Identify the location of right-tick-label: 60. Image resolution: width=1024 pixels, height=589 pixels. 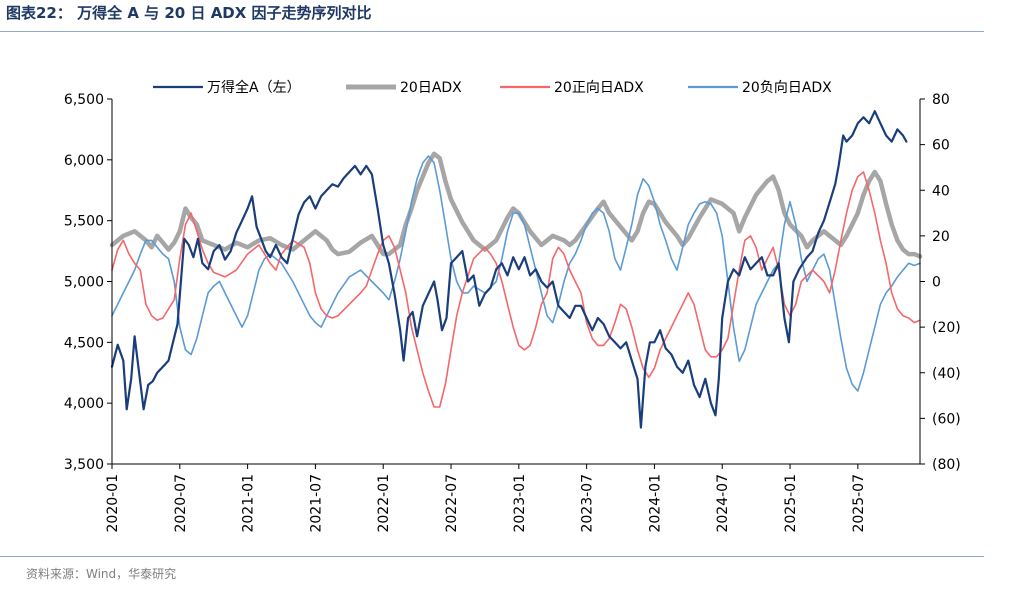
(941, 146).